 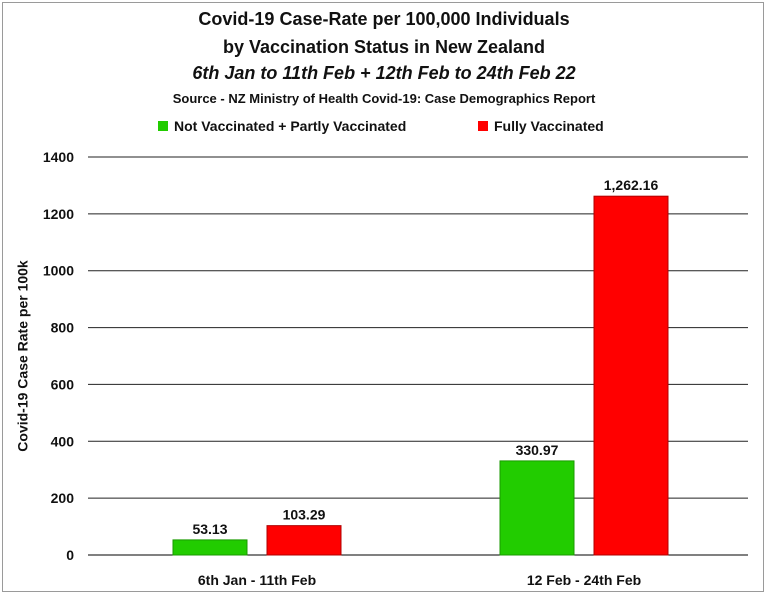 What do you see at coordinates (549, 126) in the screenshot?
I see `legend-label-fully-vaccinated: Fully Vaccinated` at bounding box center [549, 126].